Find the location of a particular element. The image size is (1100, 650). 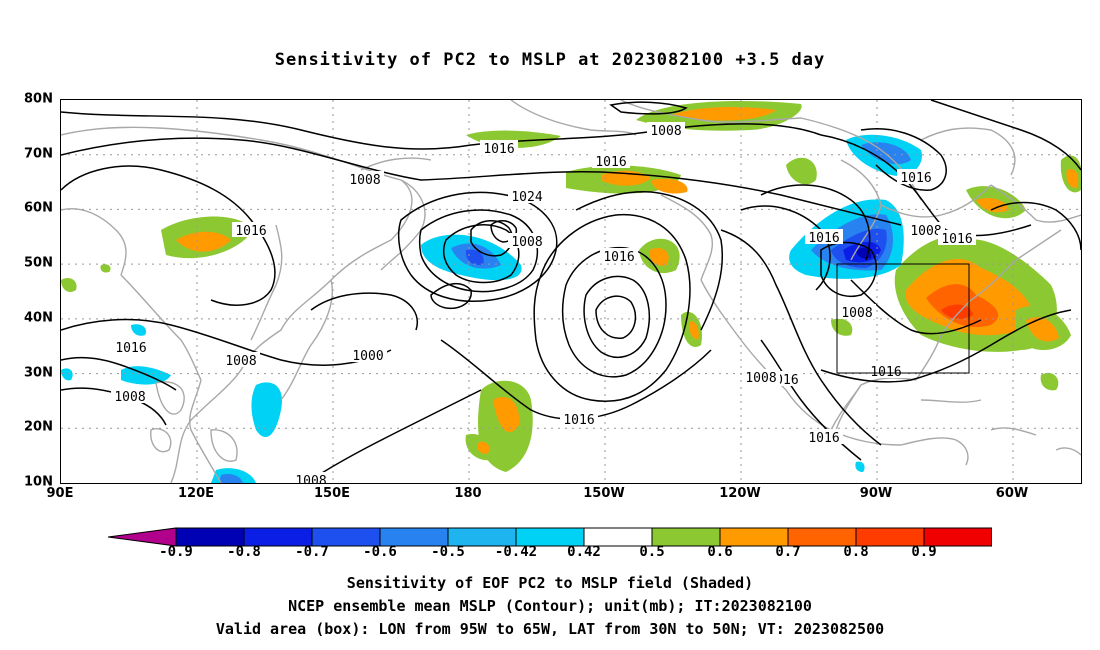

colorbar-segment is located at coordinates (957, 537).